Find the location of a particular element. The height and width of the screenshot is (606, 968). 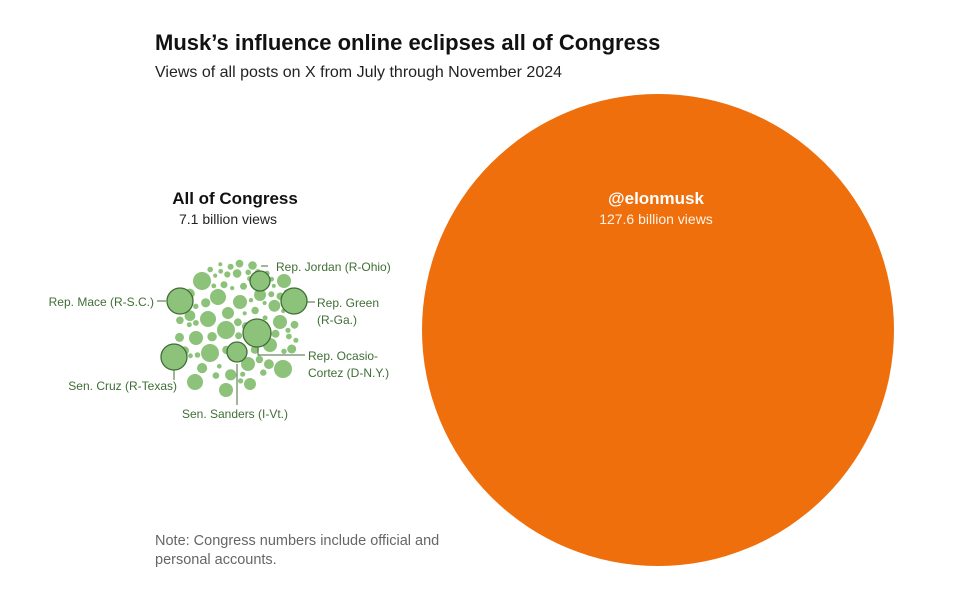

congress-views: 7.1 billion views is located at coordinates (228, 219).